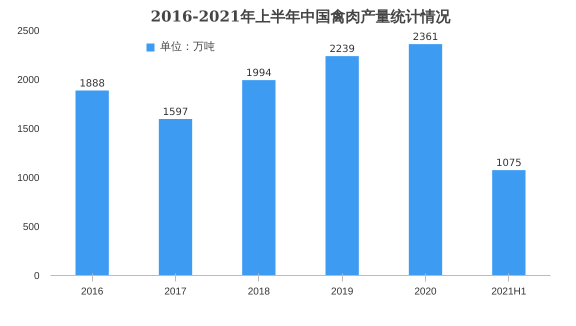  What do you see at coordinates (28, 80) in the screenshot?
I see `y-tick-label: 2000` at bounding box center [28, 80].